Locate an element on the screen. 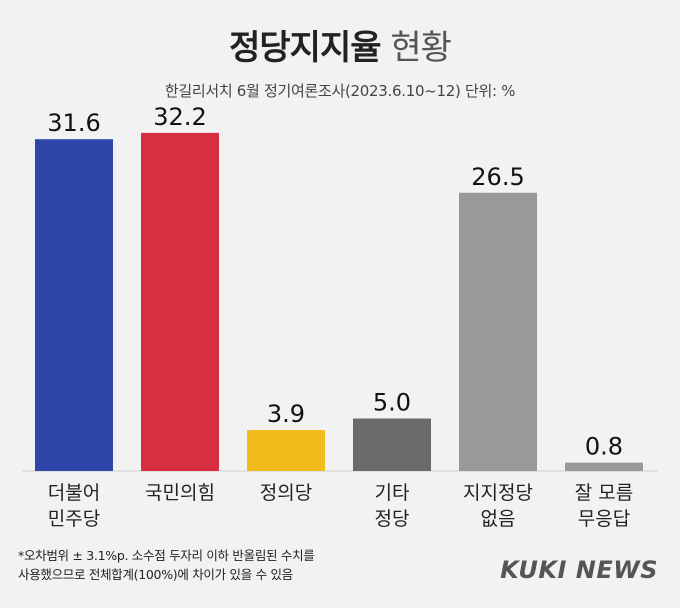 This screenshot has height=608, width=680. category-label-4-line-0: 지지정당 is located at coordinates (498, 493).